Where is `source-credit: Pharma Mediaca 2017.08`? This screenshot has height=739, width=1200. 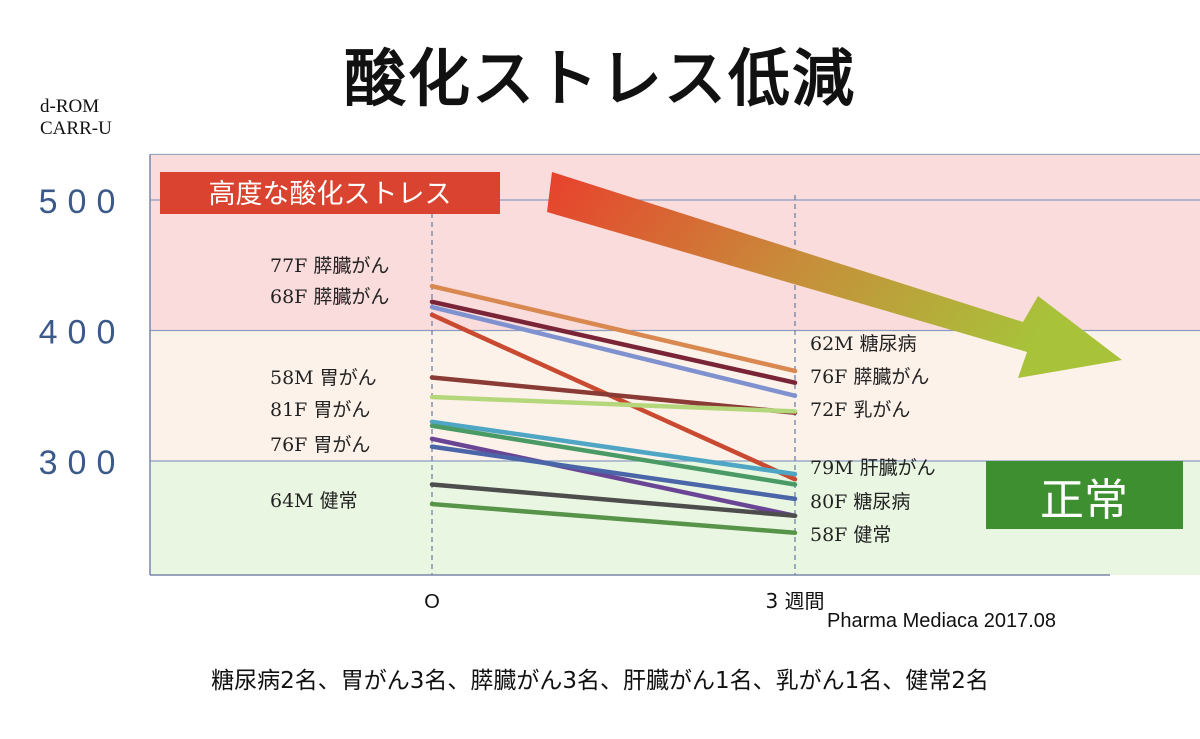 source-credit: Pharma Mediaca 2017.08 is located at coordinates (942, 621).